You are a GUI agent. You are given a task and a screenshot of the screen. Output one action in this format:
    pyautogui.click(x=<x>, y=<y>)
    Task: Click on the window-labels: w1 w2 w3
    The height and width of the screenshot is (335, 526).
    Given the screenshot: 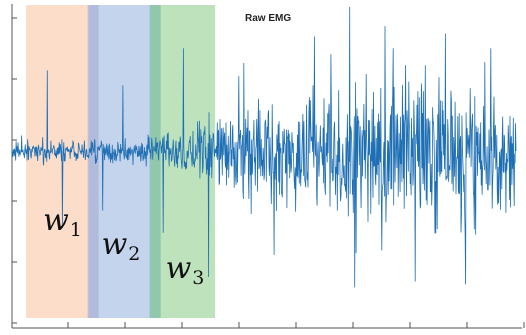 What is the action you would take?
    pyautogui.click(x=123, y=246)
    